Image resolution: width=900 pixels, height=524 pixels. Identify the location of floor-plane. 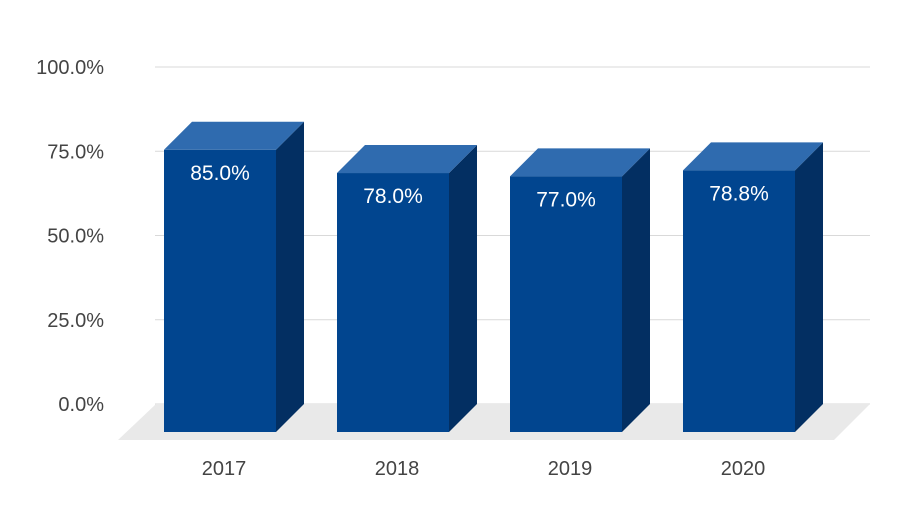
(494, 422).